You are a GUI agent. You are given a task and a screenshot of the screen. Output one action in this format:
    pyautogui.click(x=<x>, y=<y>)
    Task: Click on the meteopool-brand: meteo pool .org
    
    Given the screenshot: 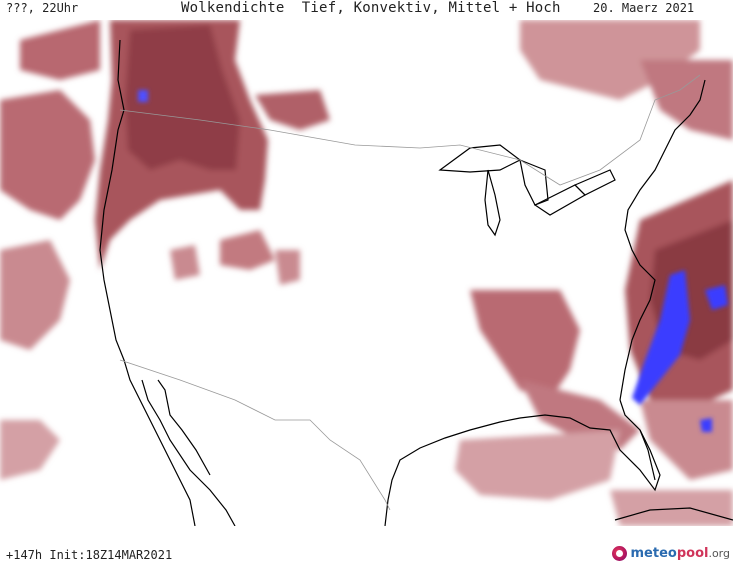 What is the action you would take?
    pyautogui.click(x=670, y=553)
    